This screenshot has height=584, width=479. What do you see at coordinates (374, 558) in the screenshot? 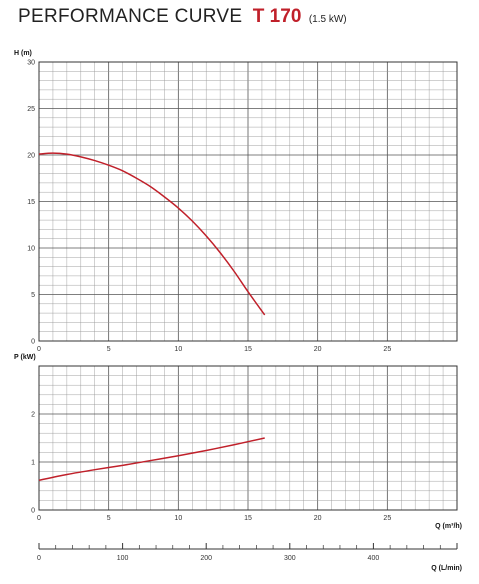
I see `lmin-tick-label: 400` at bounding box center [374, 558].